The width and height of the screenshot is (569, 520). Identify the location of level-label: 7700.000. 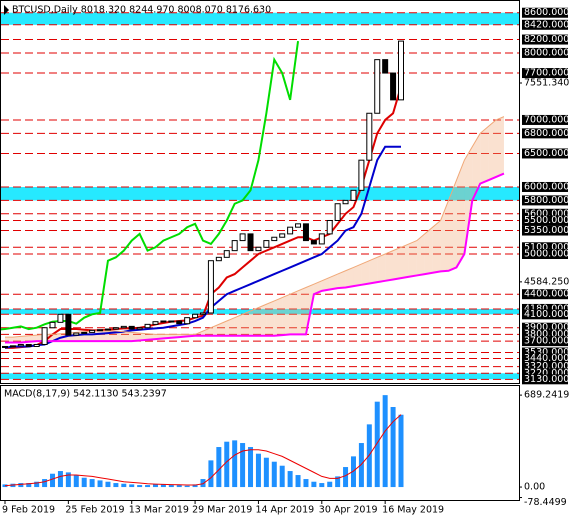
(546, 73).